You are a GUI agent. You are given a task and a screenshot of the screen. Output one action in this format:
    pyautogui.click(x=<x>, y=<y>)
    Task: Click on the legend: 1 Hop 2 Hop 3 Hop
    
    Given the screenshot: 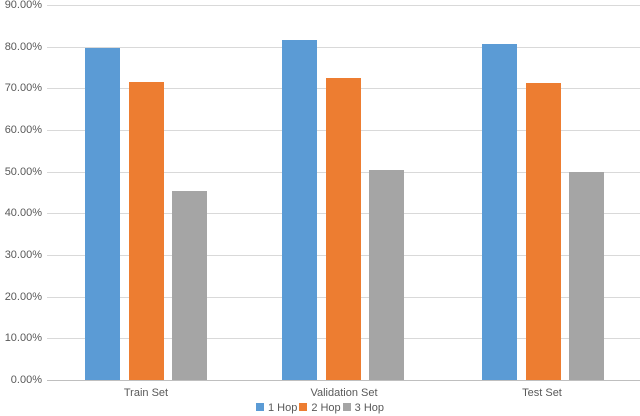 What is the action you would take?
    pyautogui.click(x=320, y=408)
    